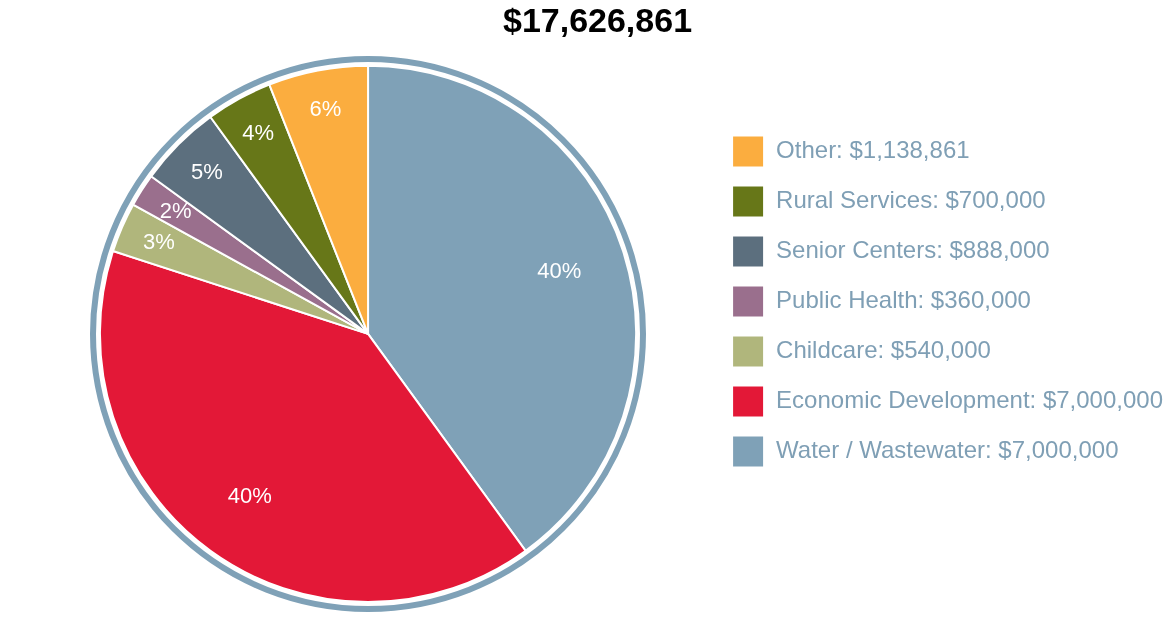  Describe the element at coordinates (873, 150) in the screenshot. I see `legend-label: Other: $1,138,861` at that location.